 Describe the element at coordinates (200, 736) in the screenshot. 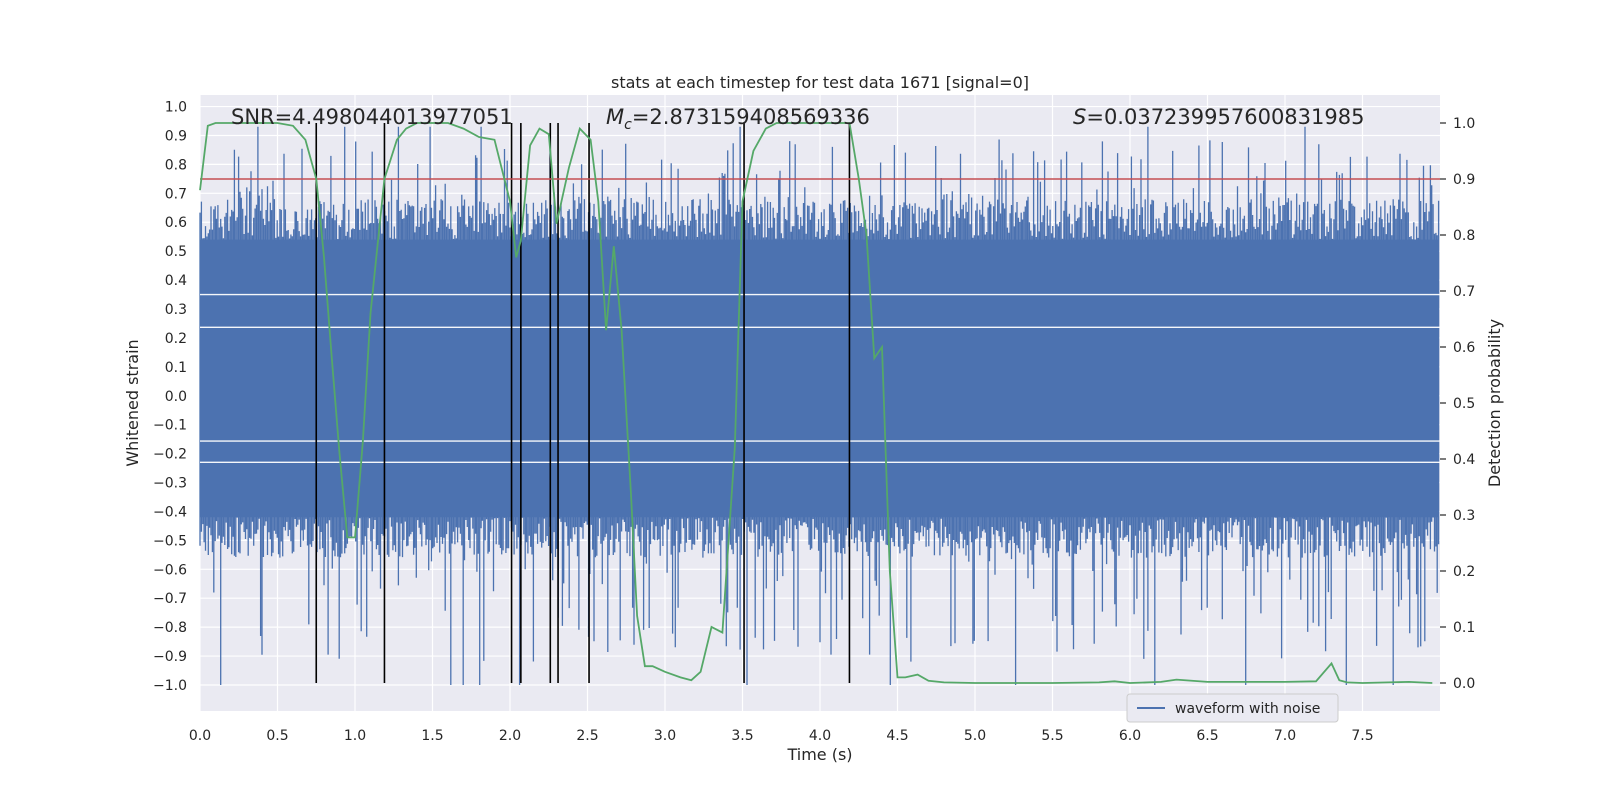

I see `x-tick-label: 0.0` at that location.